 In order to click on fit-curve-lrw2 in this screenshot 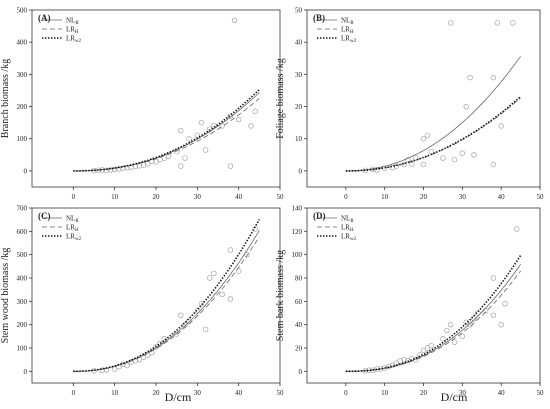, I will do `click(166, 296)`.